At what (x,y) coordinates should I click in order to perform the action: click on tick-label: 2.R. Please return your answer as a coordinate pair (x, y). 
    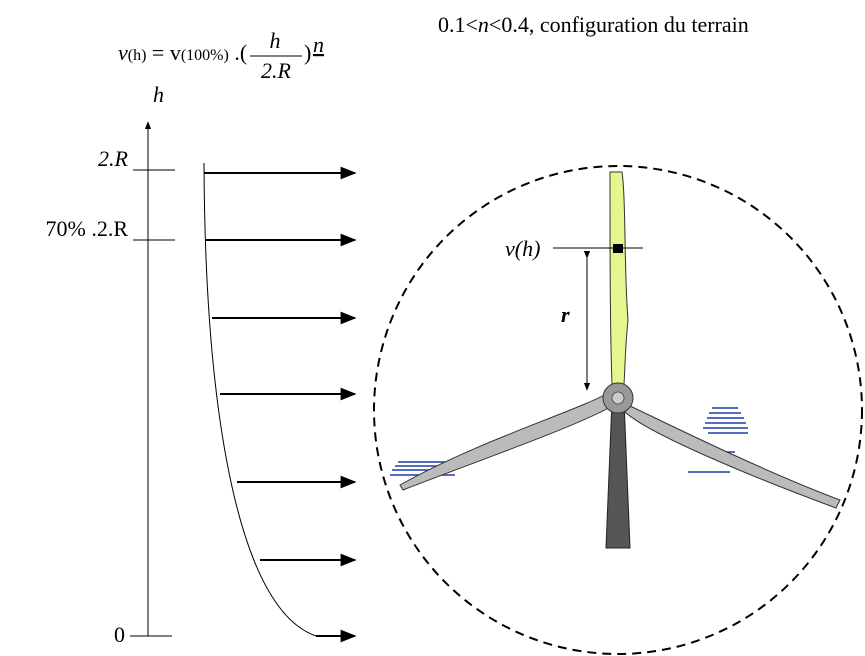
    Looking at the image, I should click on (113, 158).